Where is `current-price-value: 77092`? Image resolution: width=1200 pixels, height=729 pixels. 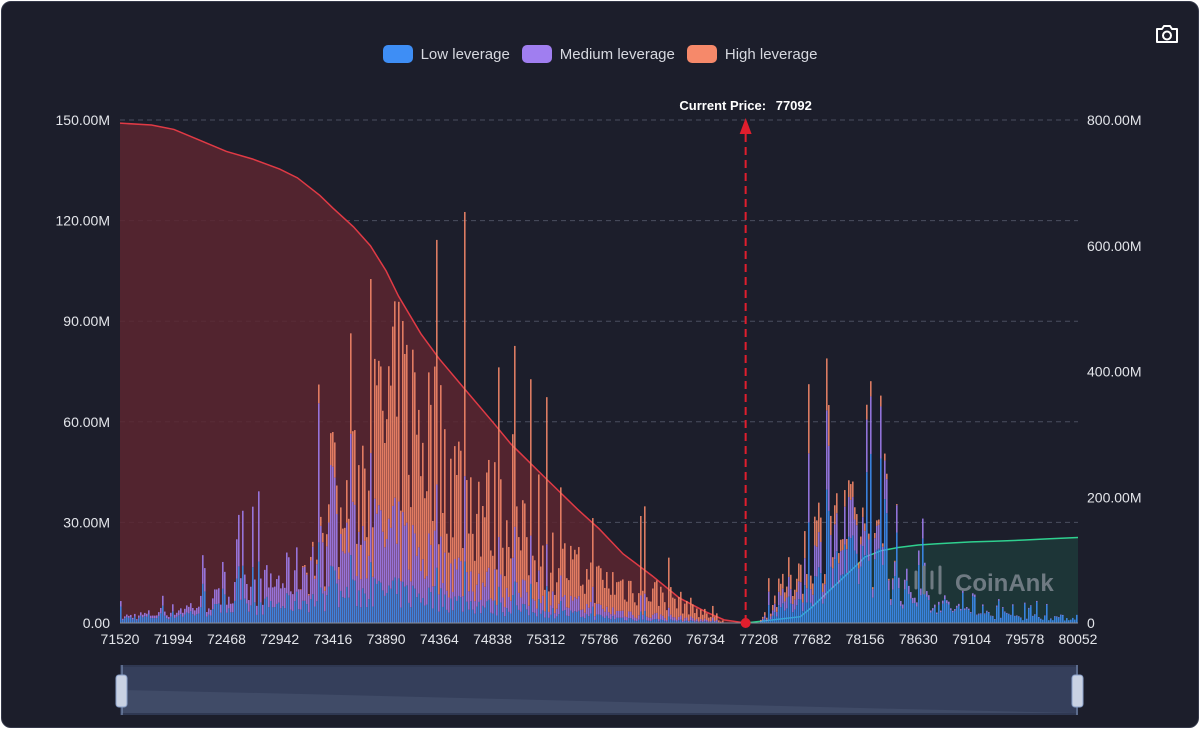
current-price-value: 77092 is located at coordinates (794, 105).